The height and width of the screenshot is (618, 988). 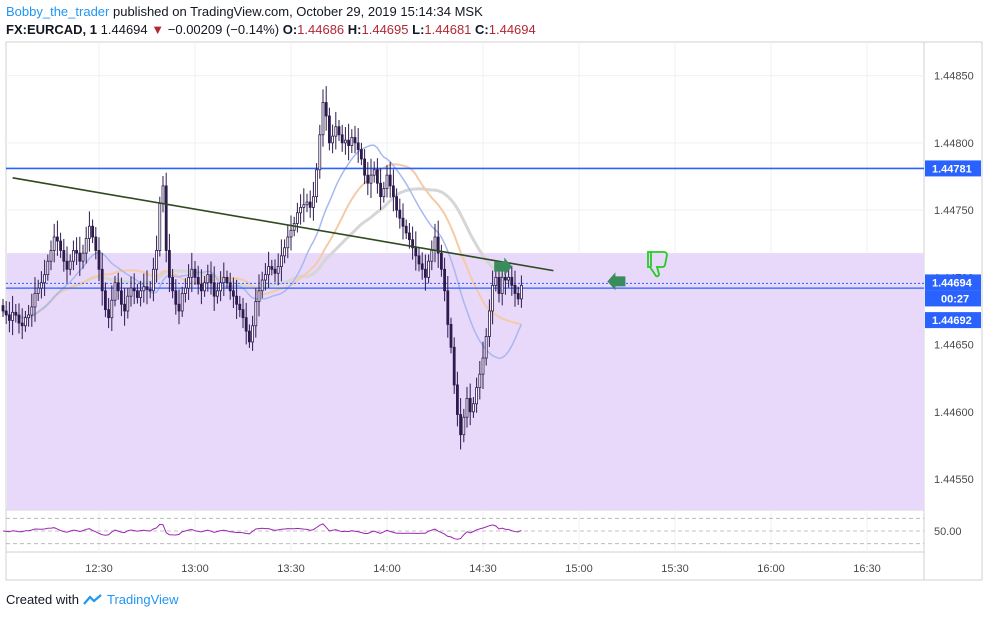 What do you see at coordinates (953, 298) in the screenshot?
I see `countdown-bg` at bounding box center [953, 298].